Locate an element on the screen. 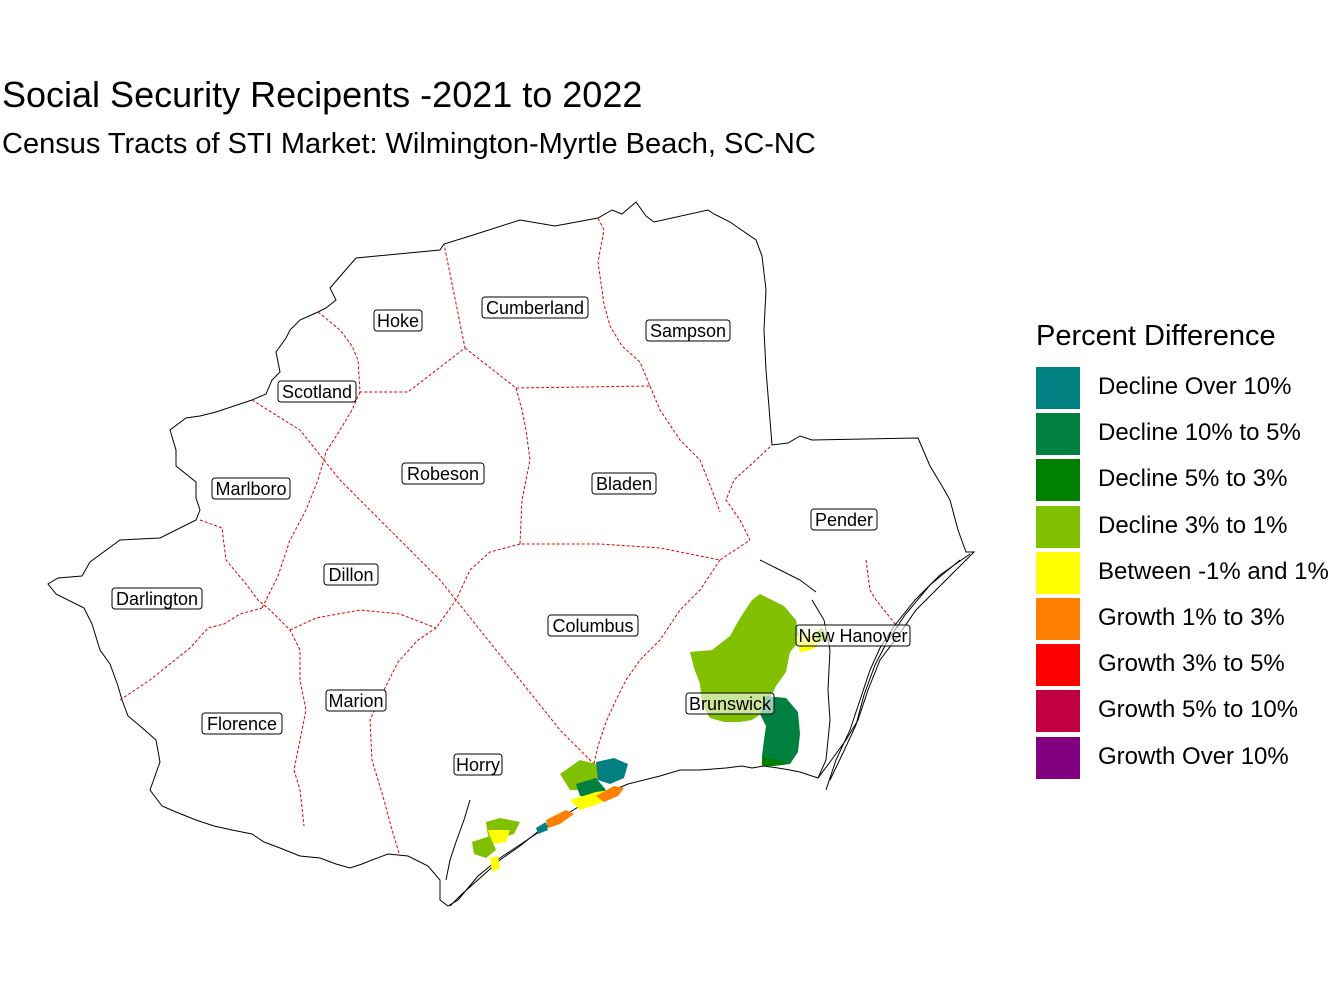  county-label-horry: Horry is located at coordinates (478, 764).